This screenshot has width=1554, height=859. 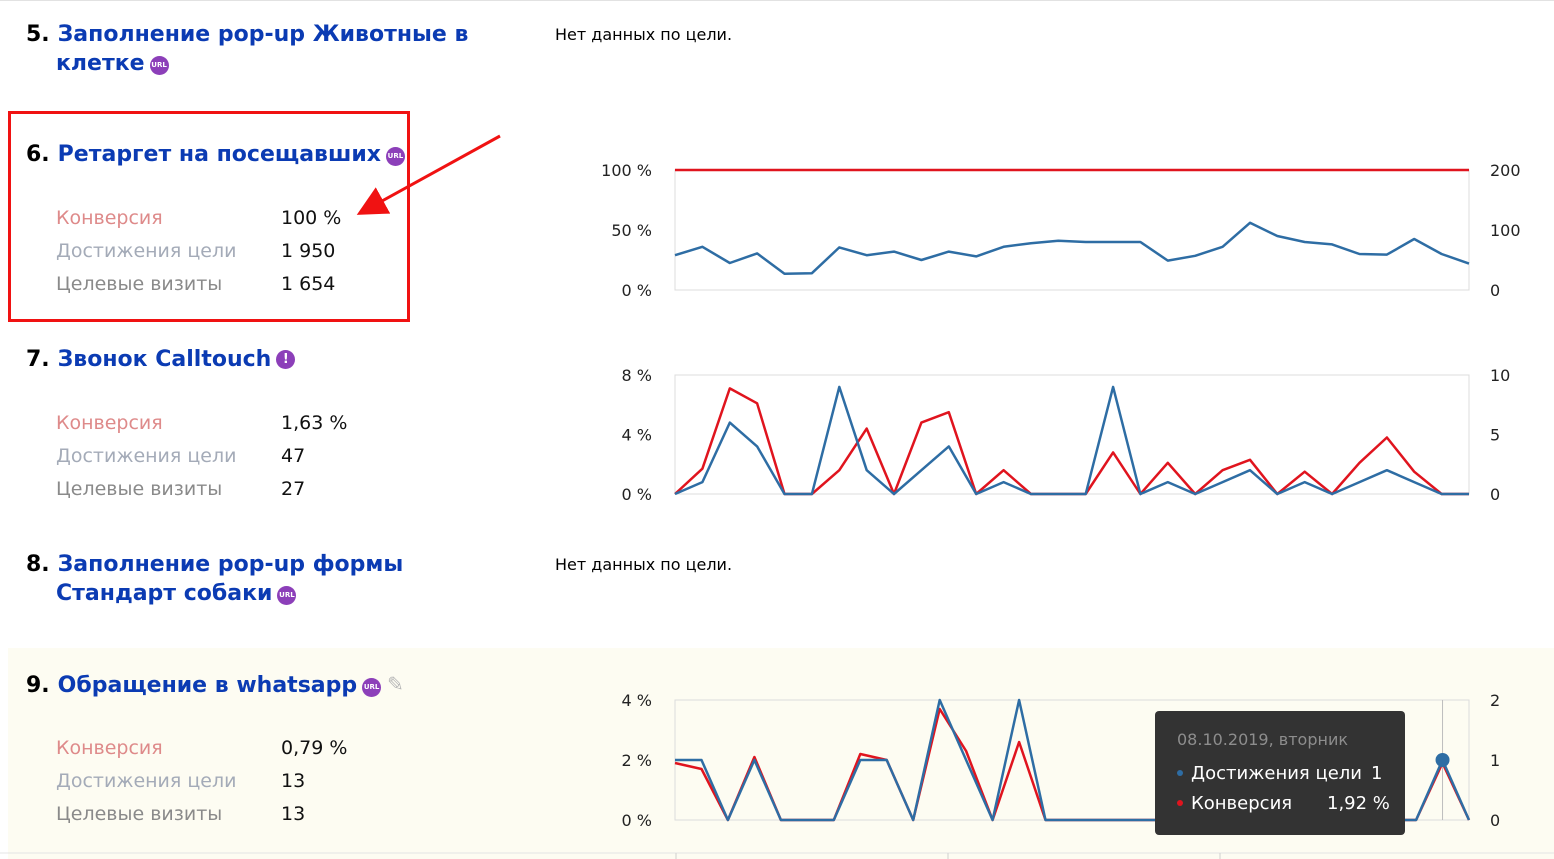 I want to click on conversion-value: 100 %, so click(x=311, y=218).